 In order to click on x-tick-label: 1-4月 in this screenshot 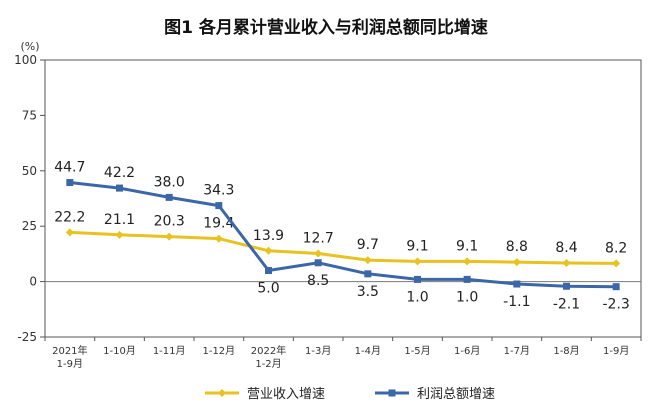, I will do `click(368, 351)`.